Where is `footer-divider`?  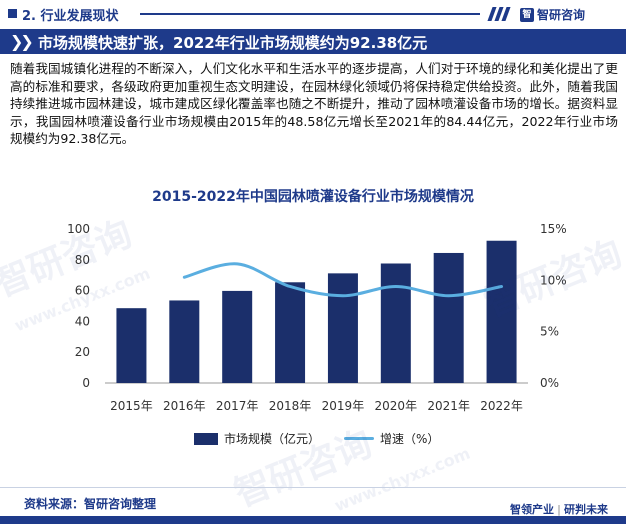
footer-divider is located at coordinates (313, 487).